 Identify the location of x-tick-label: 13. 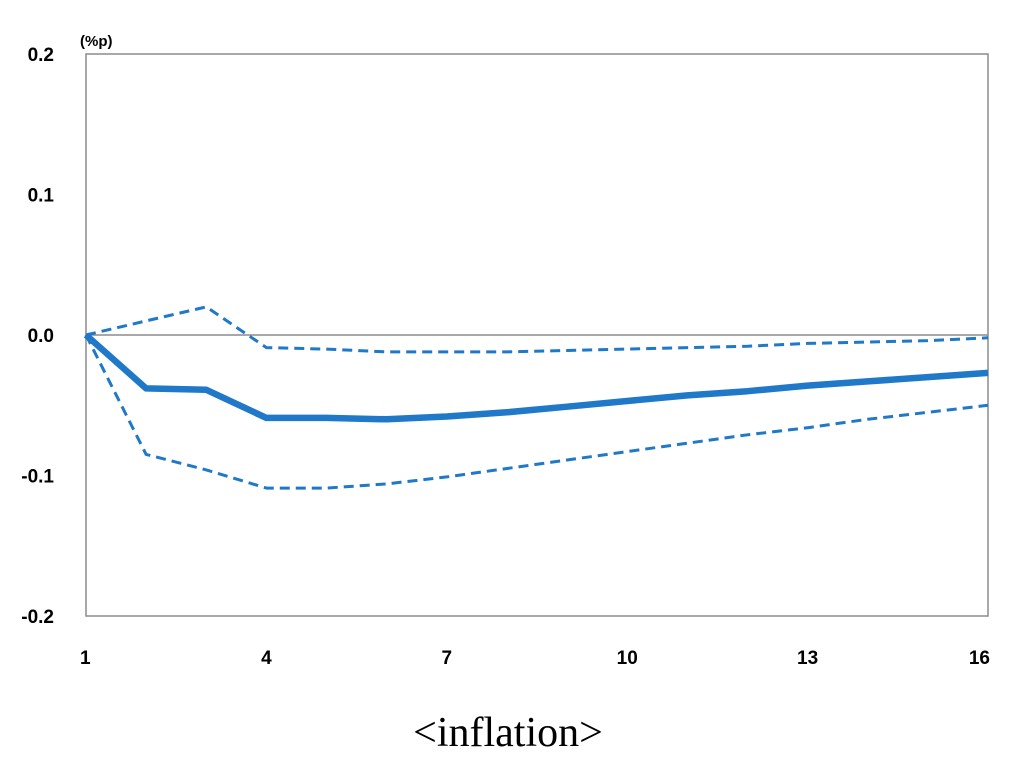
(807, 658).